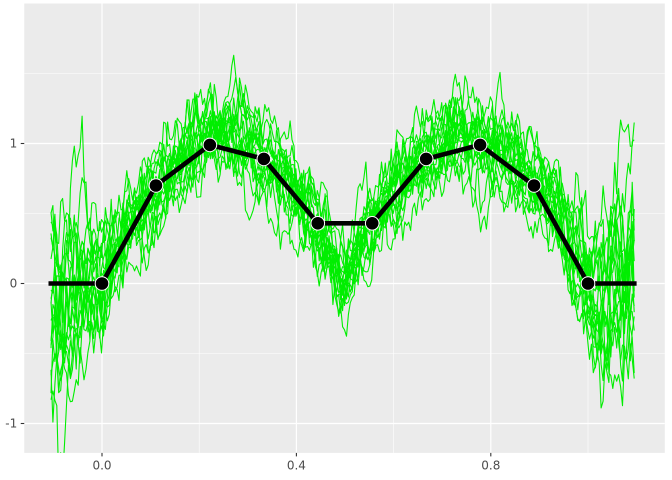 This screenshot has height=480, width=672. I want to click on x-tick-label: 0.4, so click(296, 465).